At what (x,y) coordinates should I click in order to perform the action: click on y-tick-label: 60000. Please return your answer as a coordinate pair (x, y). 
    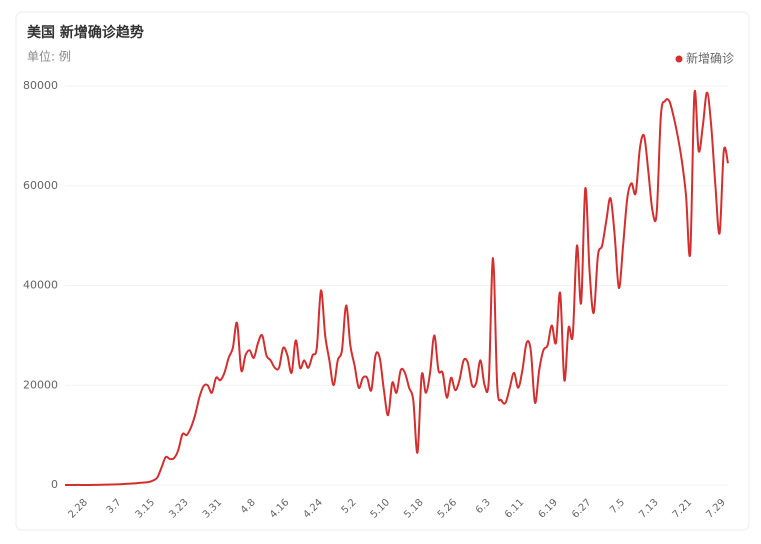
    Looking at the image, I should click on (40, 185).